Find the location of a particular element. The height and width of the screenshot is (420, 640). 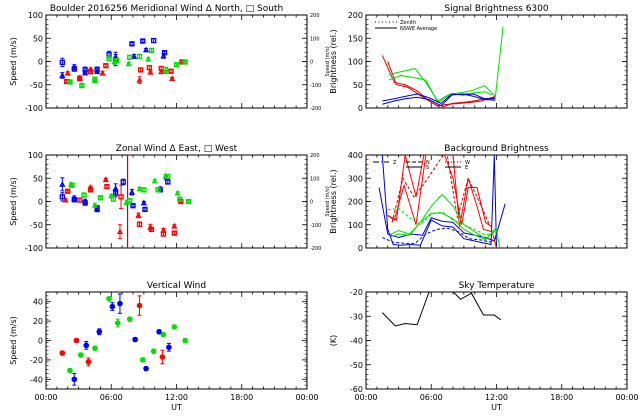

x-tick-label: 18:00 is located at coordinates (241, 397).